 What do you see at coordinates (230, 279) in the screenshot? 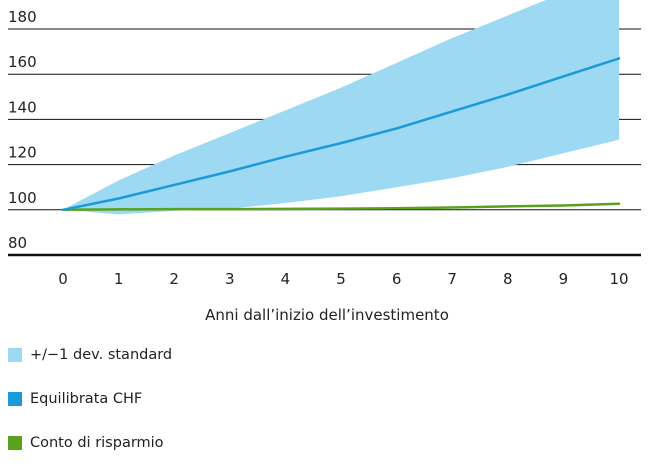
I see `x-tick-label: 3` at bounding box center [230, 279].